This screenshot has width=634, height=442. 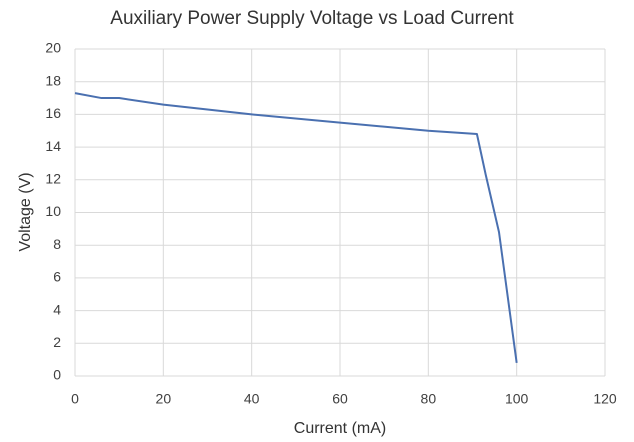 What do you see at coordinates (53, 179) in the screenshot?
I see `y-tick-label: 12` at bounding box center [53, 179].